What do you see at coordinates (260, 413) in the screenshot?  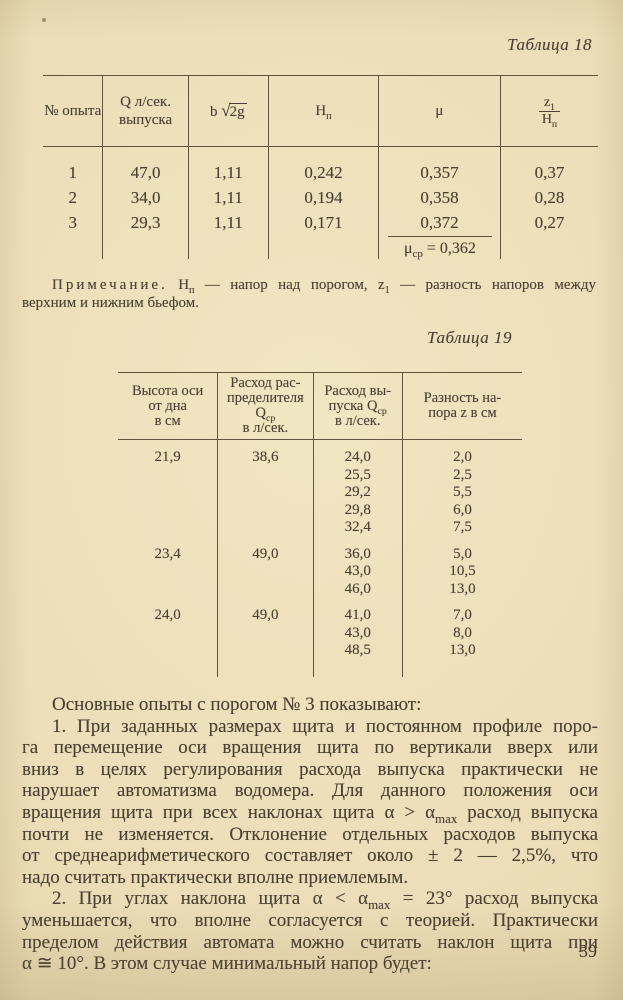 I see `text-segment: Q` at bounding box center [260, 413].